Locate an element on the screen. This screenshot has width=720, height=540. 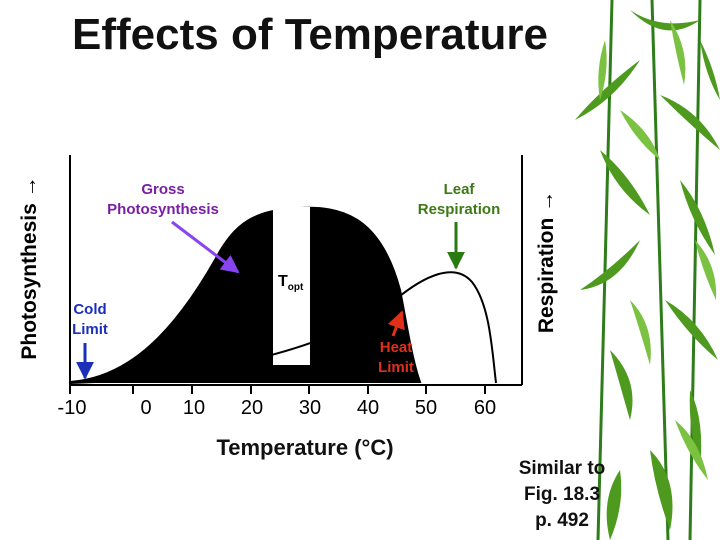
x-tick-label: 30 is located at coordinates (310, 408).